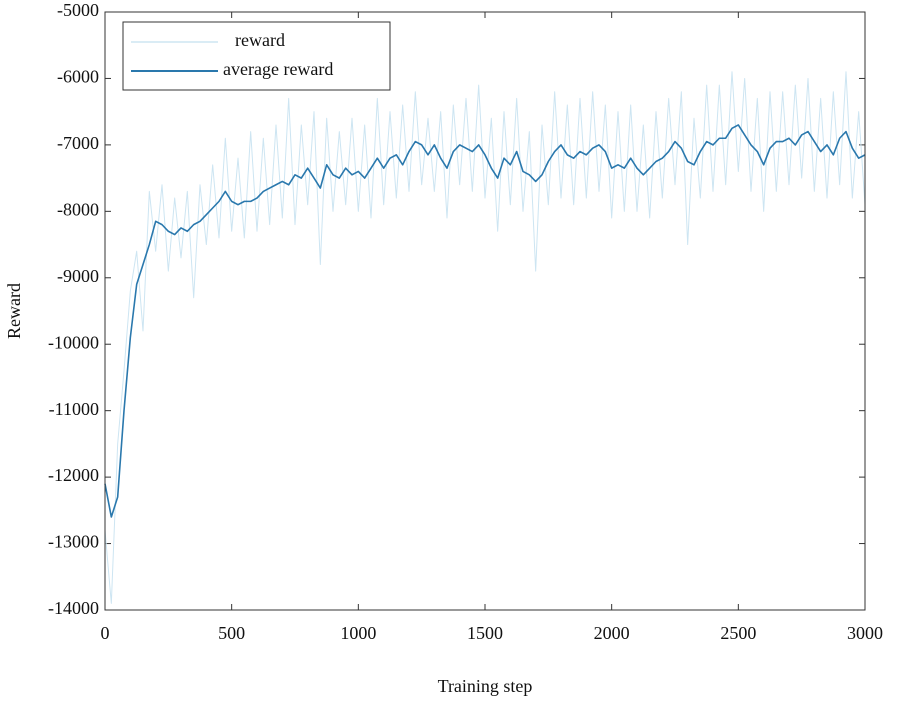 Image resolution: width=900 pixels, height=706 pixels. Describe the element at coordinates (612, 633) in the screenshot. I see `x-tick-label: 2000` at that location.